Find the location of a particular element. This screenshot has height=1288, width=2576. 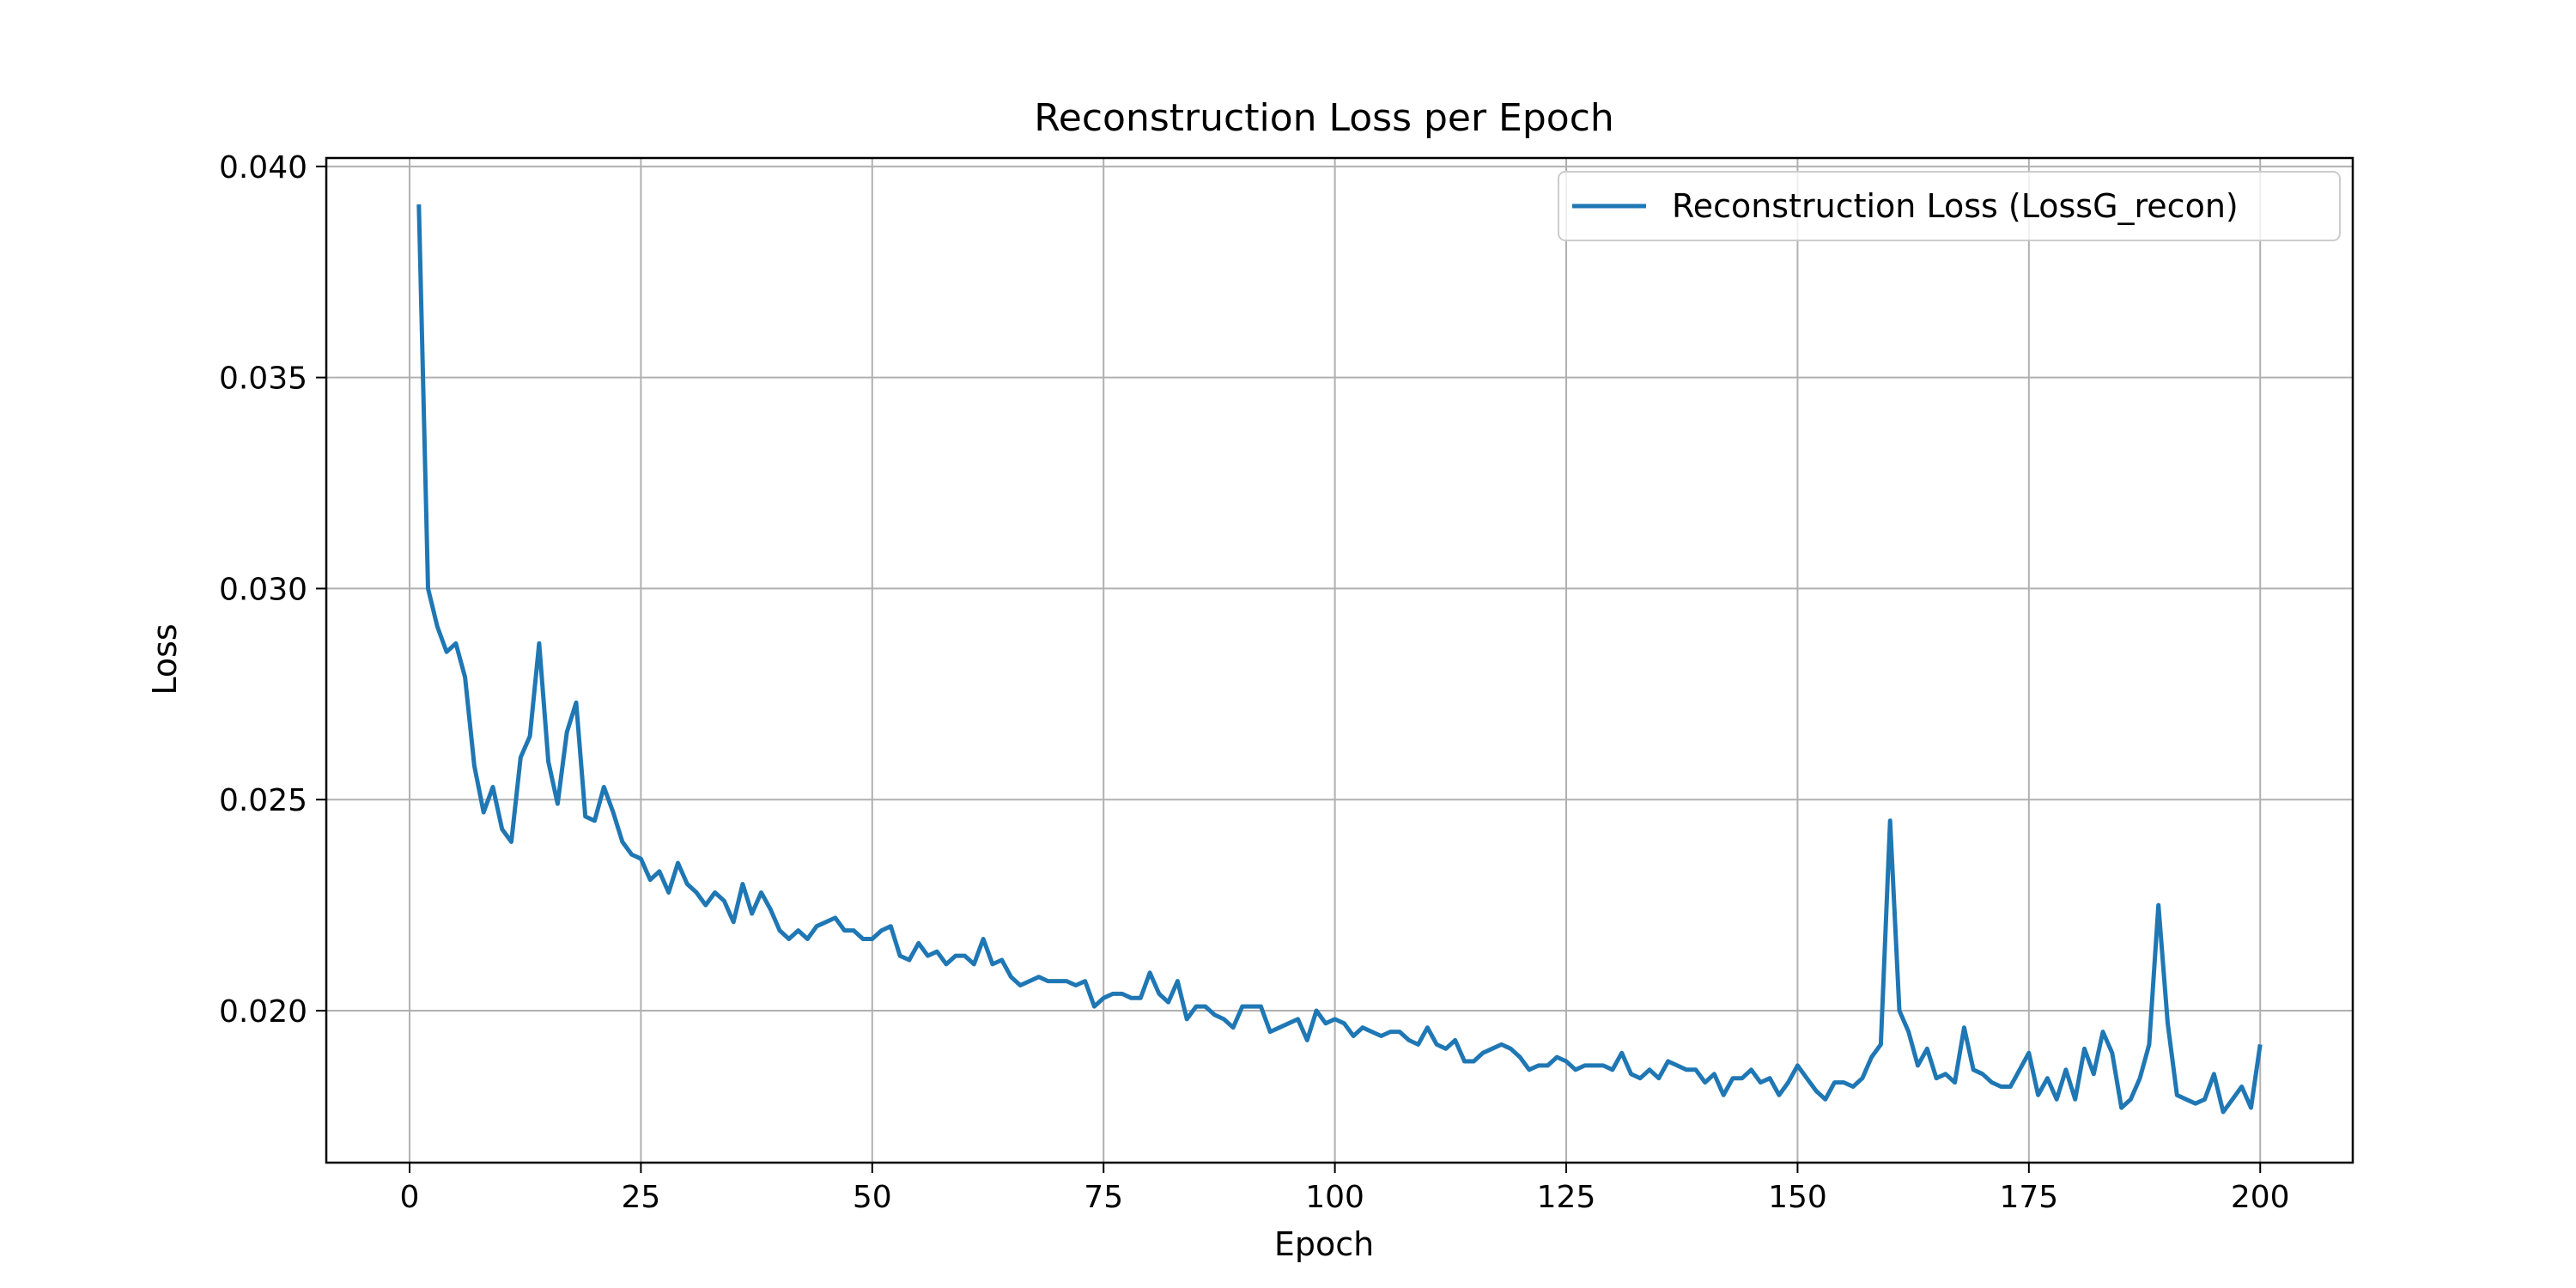

legend: Reconstruction Loss (LossG_recon) is located at coordinates (1950, 206).